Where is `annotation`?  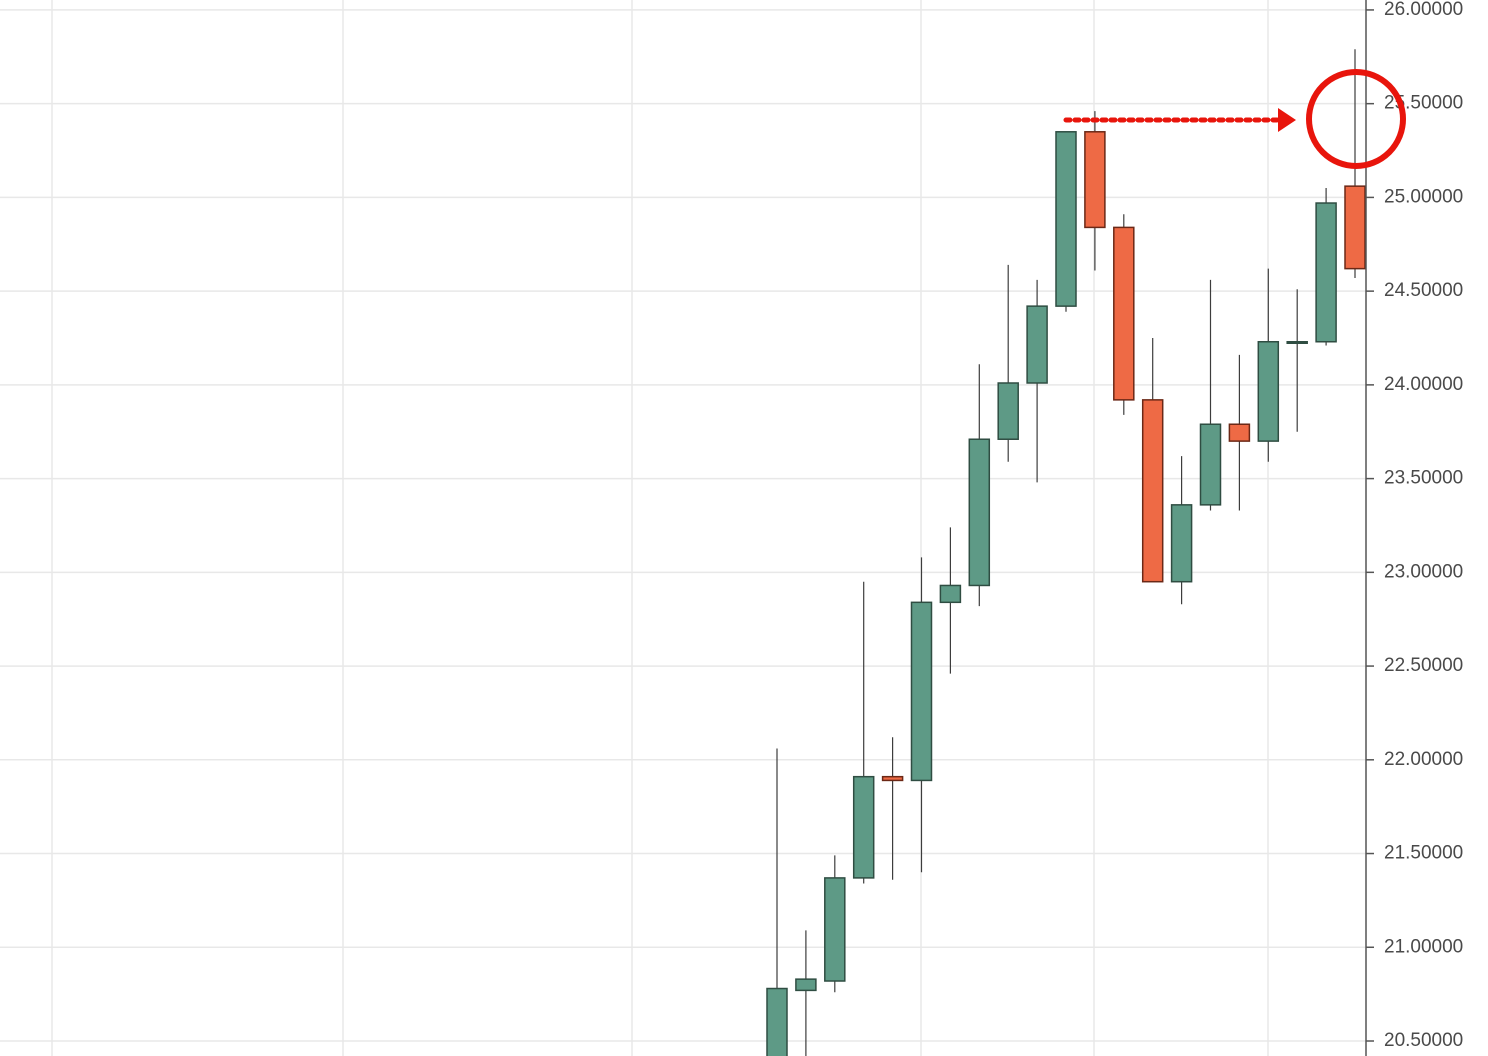 annotation is located at coordinates (1234, 119).